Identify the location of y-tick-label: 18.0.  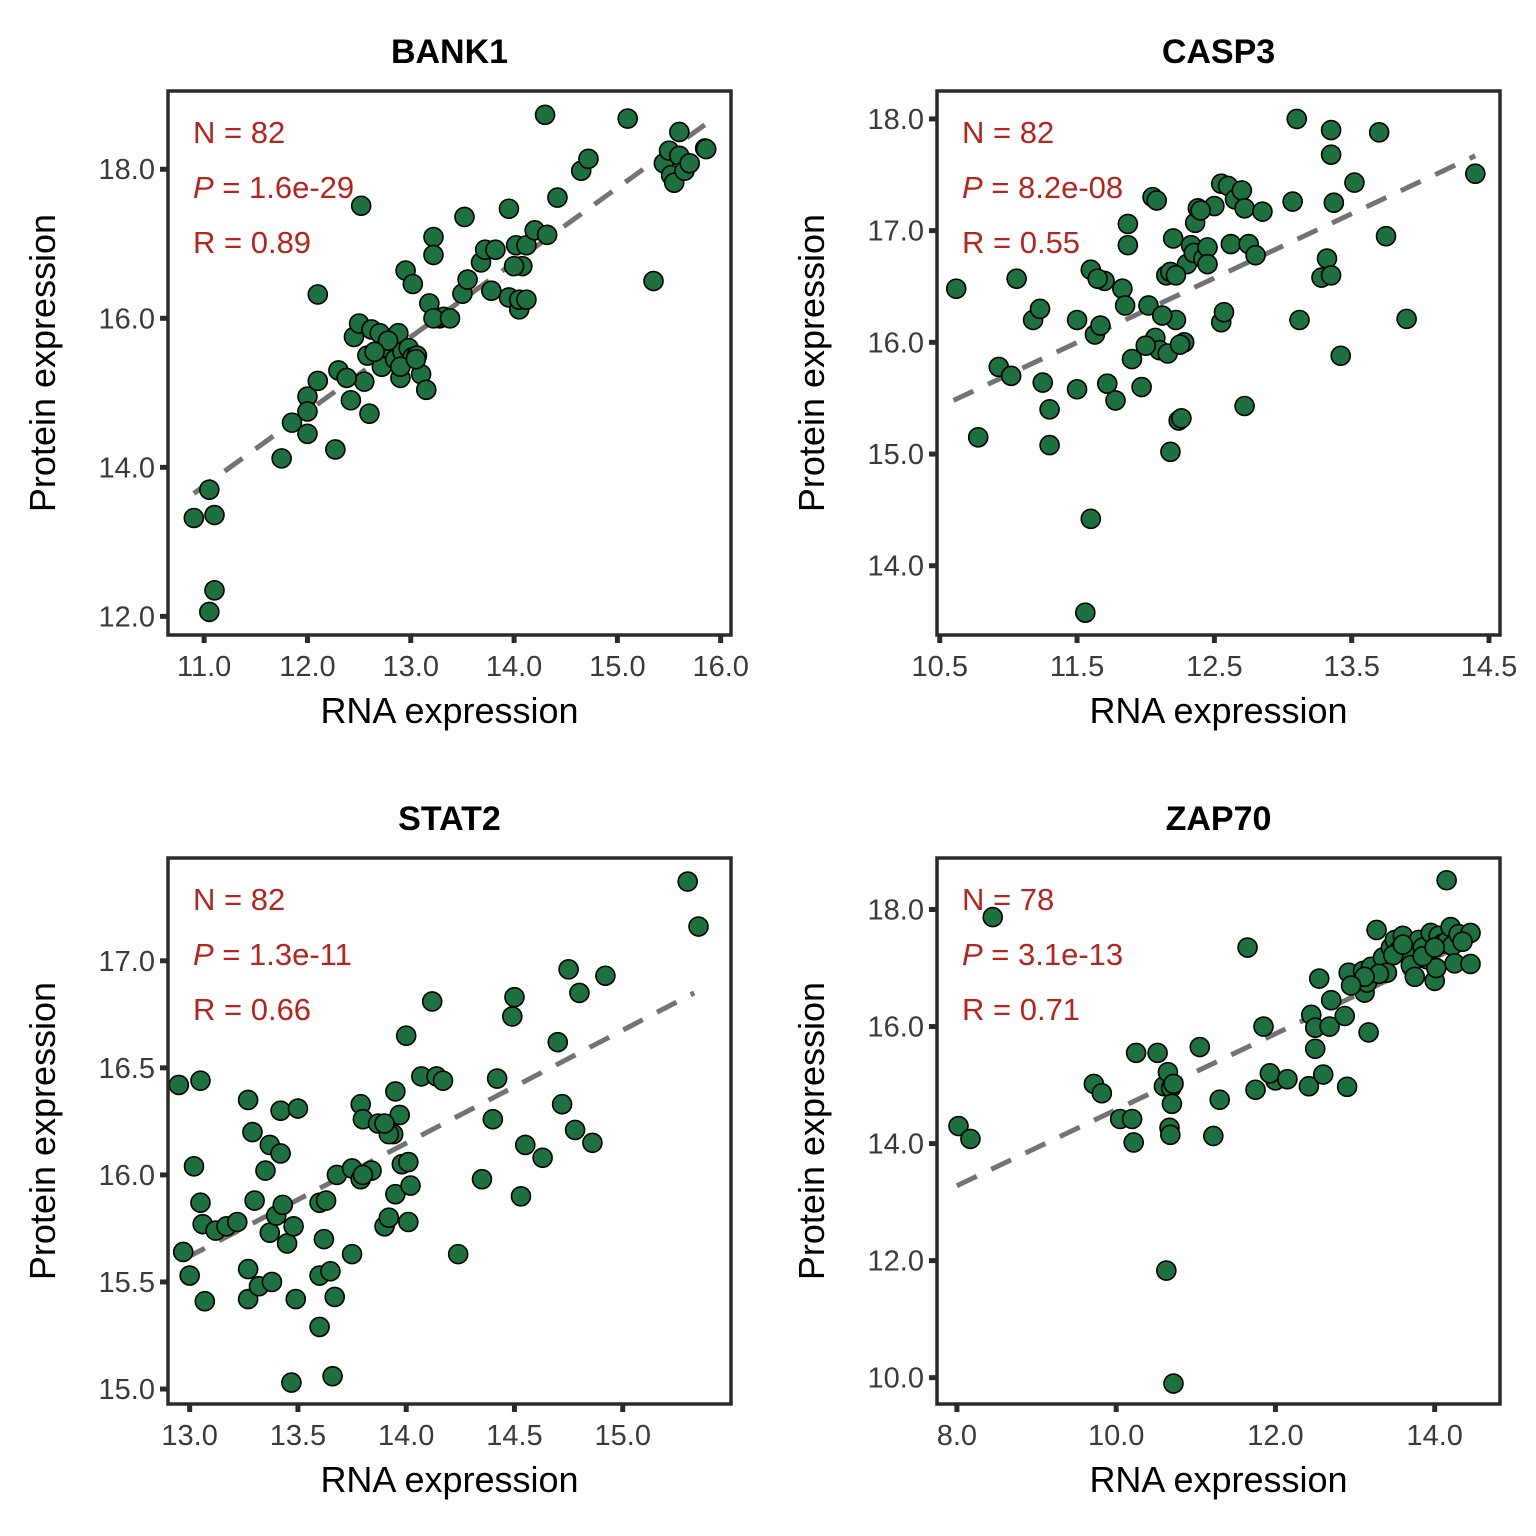
(896, 910).